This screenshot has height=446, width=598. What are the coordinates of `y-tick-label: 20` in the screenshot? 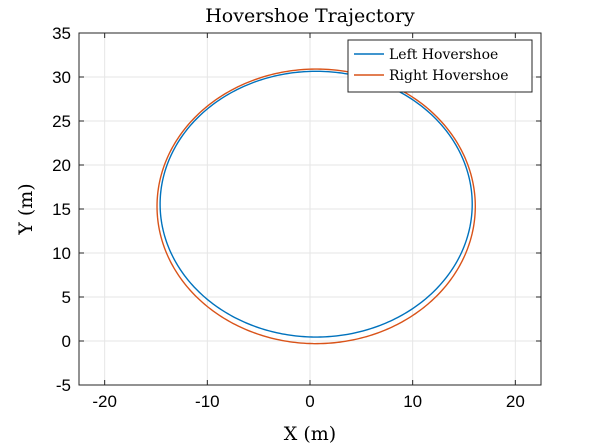 It's located at (61, 165).